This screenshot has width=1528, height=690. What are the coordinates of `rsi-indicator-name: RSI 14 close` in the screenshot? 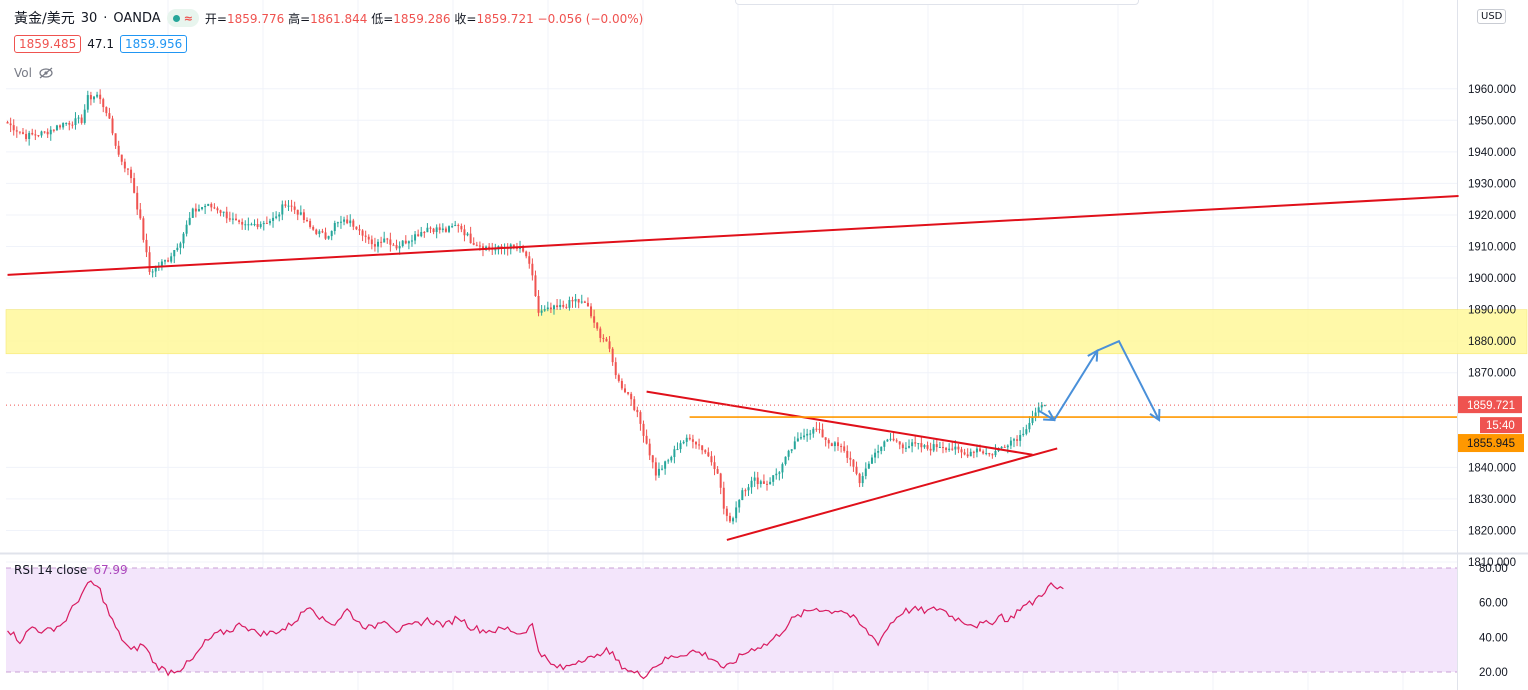 It's located at (51, 570).